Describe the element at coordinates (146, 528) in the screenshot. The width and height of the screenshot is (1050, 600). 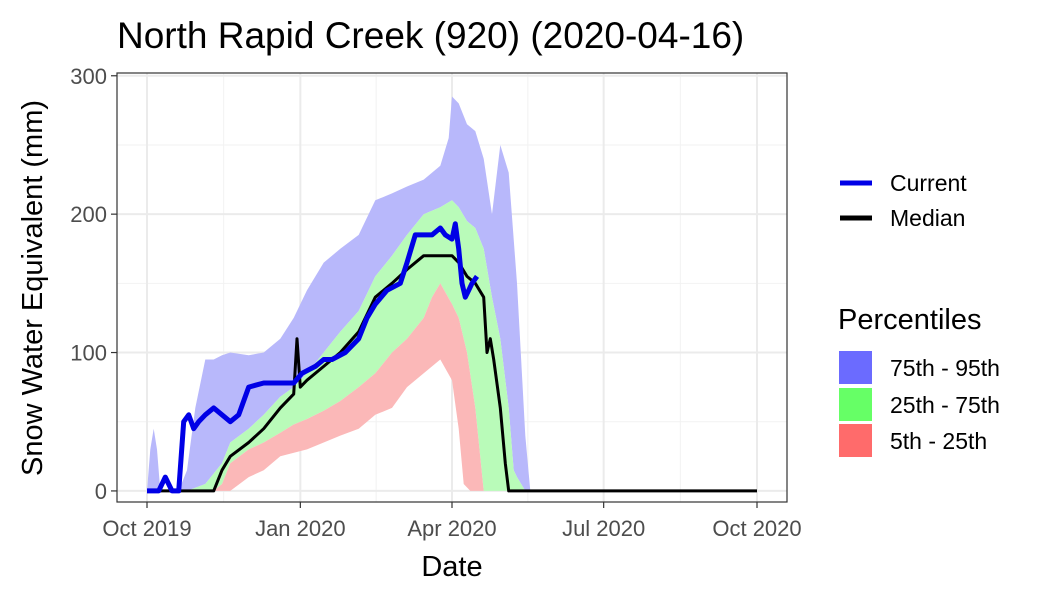
I see `x-tick-label: Oct 2019` at that location.